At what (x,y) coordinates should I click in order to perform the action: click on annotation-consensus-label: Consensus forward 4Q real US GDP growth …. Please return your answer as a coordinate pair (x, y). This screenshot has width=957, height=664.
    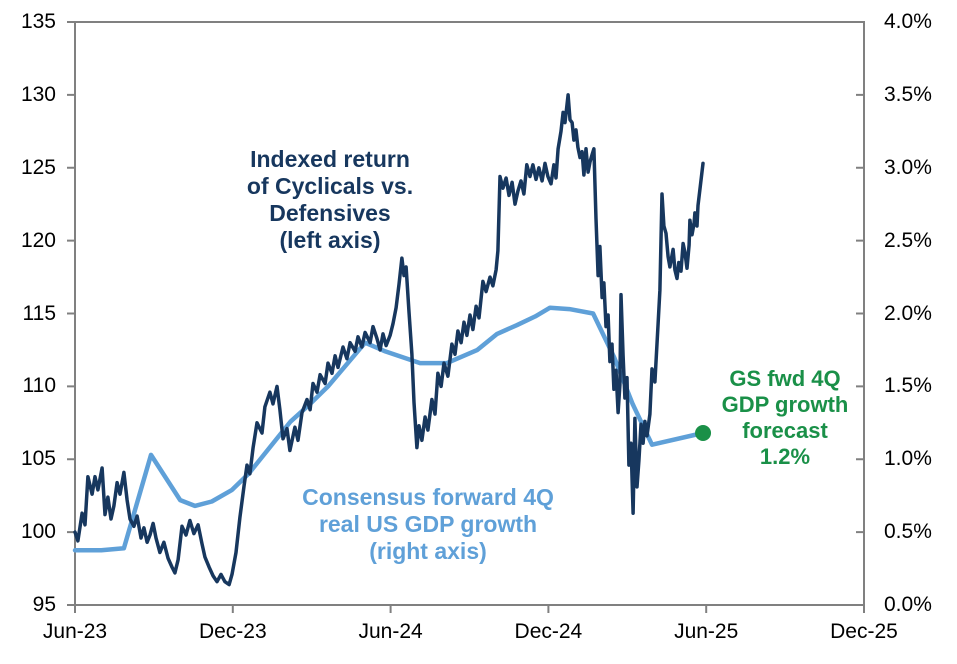
    Looking at the image, I should click on (428, 524).